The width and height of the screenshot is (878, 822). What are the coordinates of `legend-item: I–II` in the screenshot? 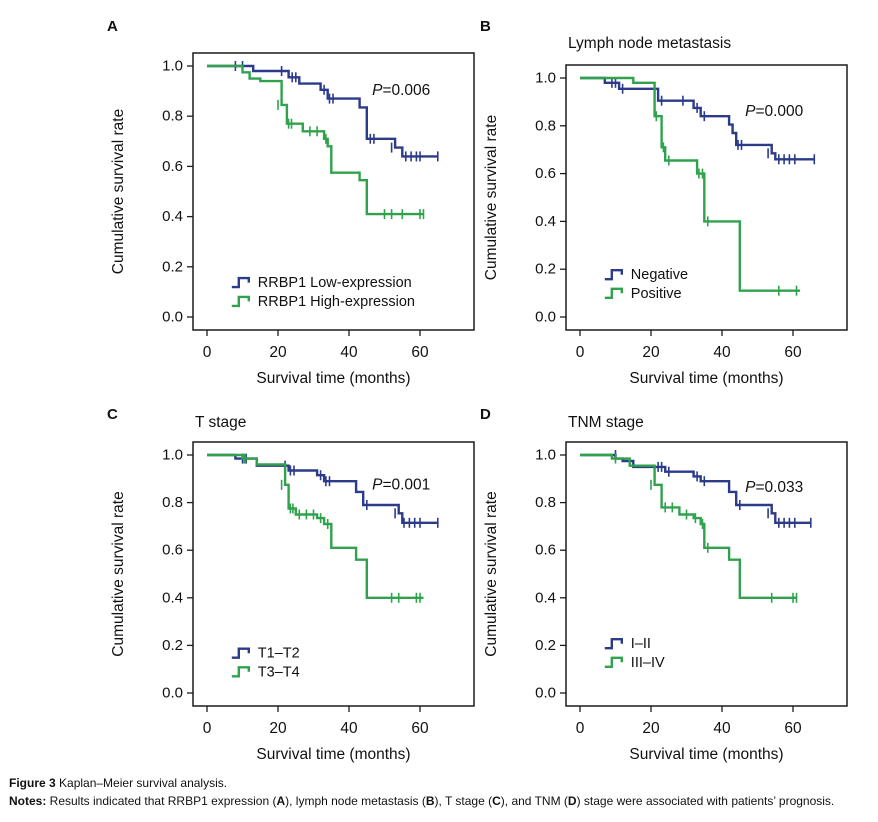 It's located at (627, 644).